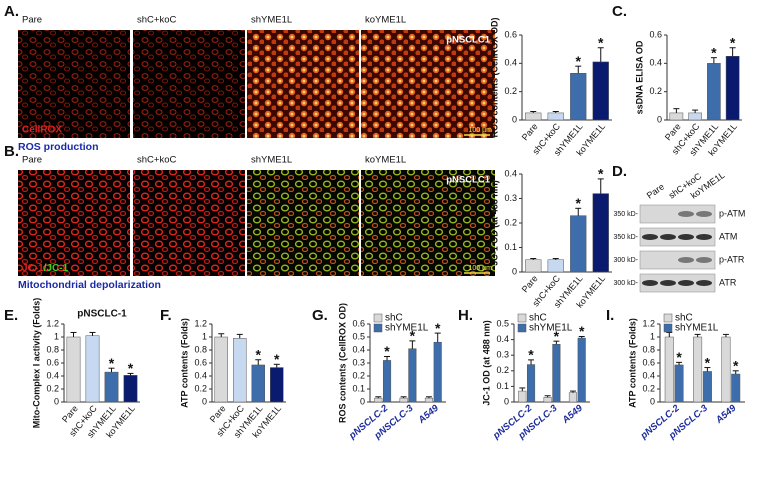 This screenshot has height=478, width=761. What do you see at coordinates (551, 328) in the screenshot?
I see `legend-label: shYME1L` at bounding box center [551, 328].